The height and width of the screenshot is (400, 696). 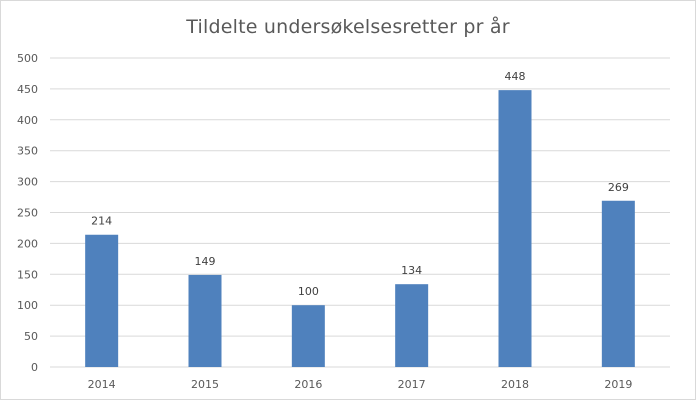 What do you see at coordinates (205, 261) in the screenshot?
I see `data-label-2015: 149` at bounding box center [205, 261].